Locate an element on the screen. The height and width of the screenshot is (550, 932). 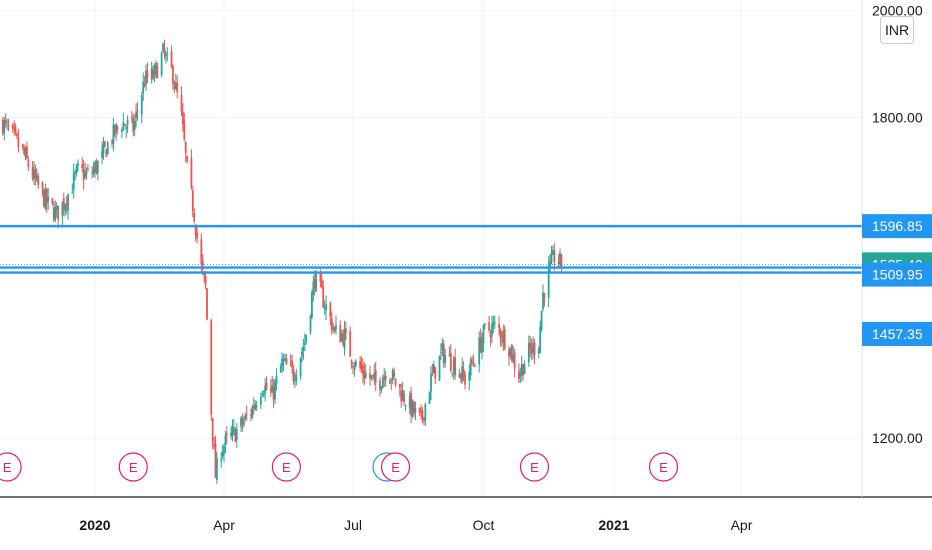
time-axis-label: Apr is located at coordinates (742, 525).